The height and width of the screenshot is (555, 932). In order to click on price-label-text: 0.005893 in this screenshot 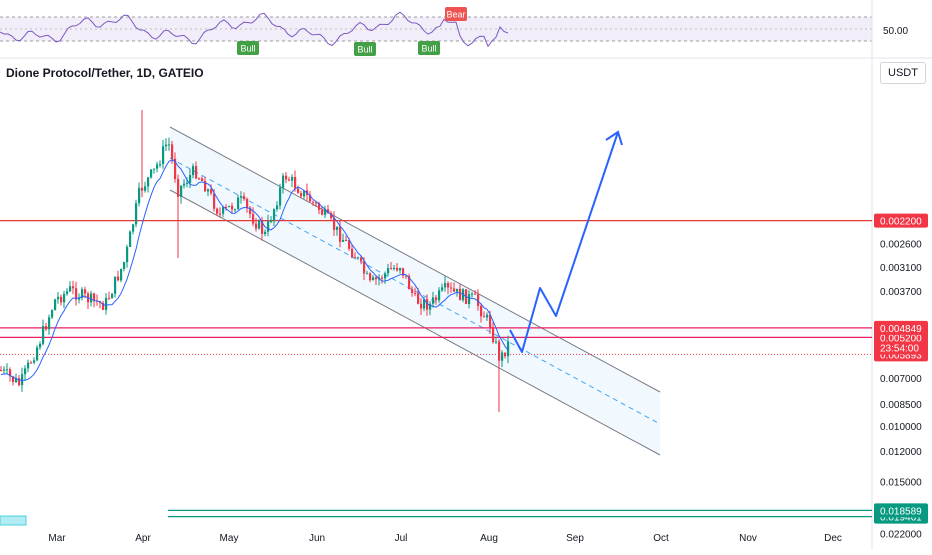, I will do `click(901, 355)`.